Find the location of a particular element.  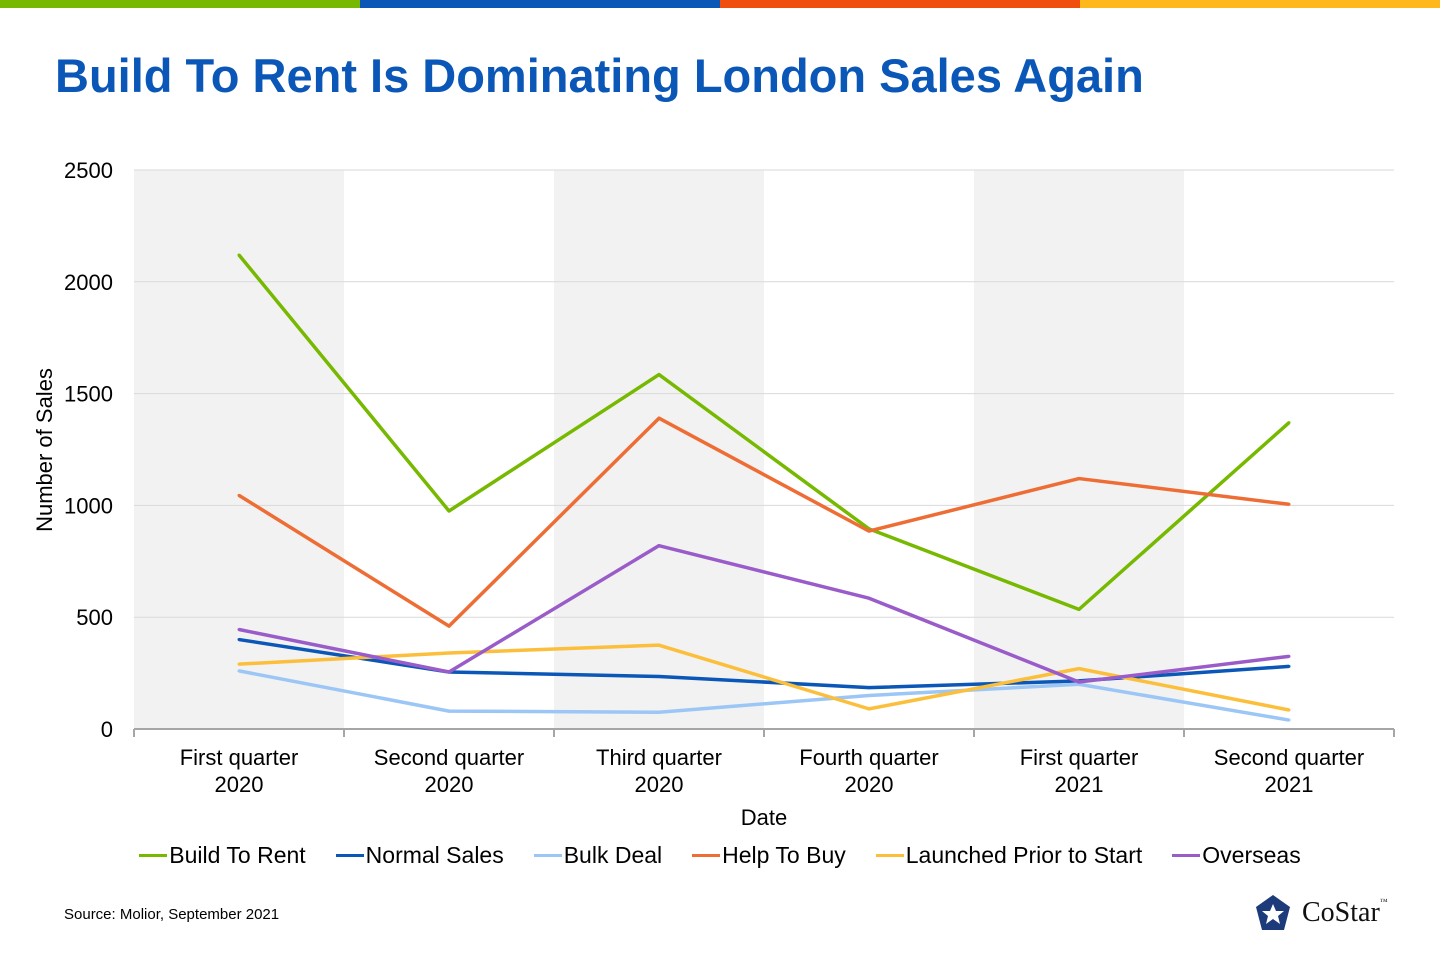

y-tick-label: 2500 is located at coordinates (88, 170).